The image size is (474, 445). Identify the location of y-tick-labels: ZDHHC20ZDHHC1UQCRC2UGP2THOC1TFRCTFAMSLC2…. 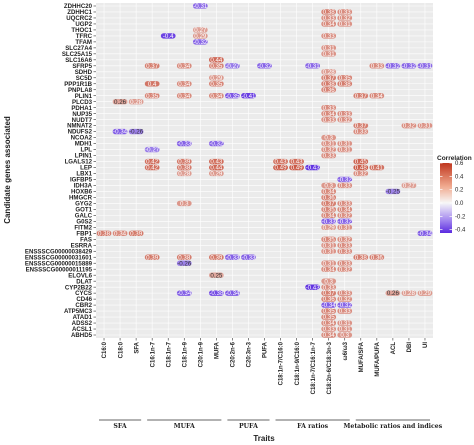
(60, 171).